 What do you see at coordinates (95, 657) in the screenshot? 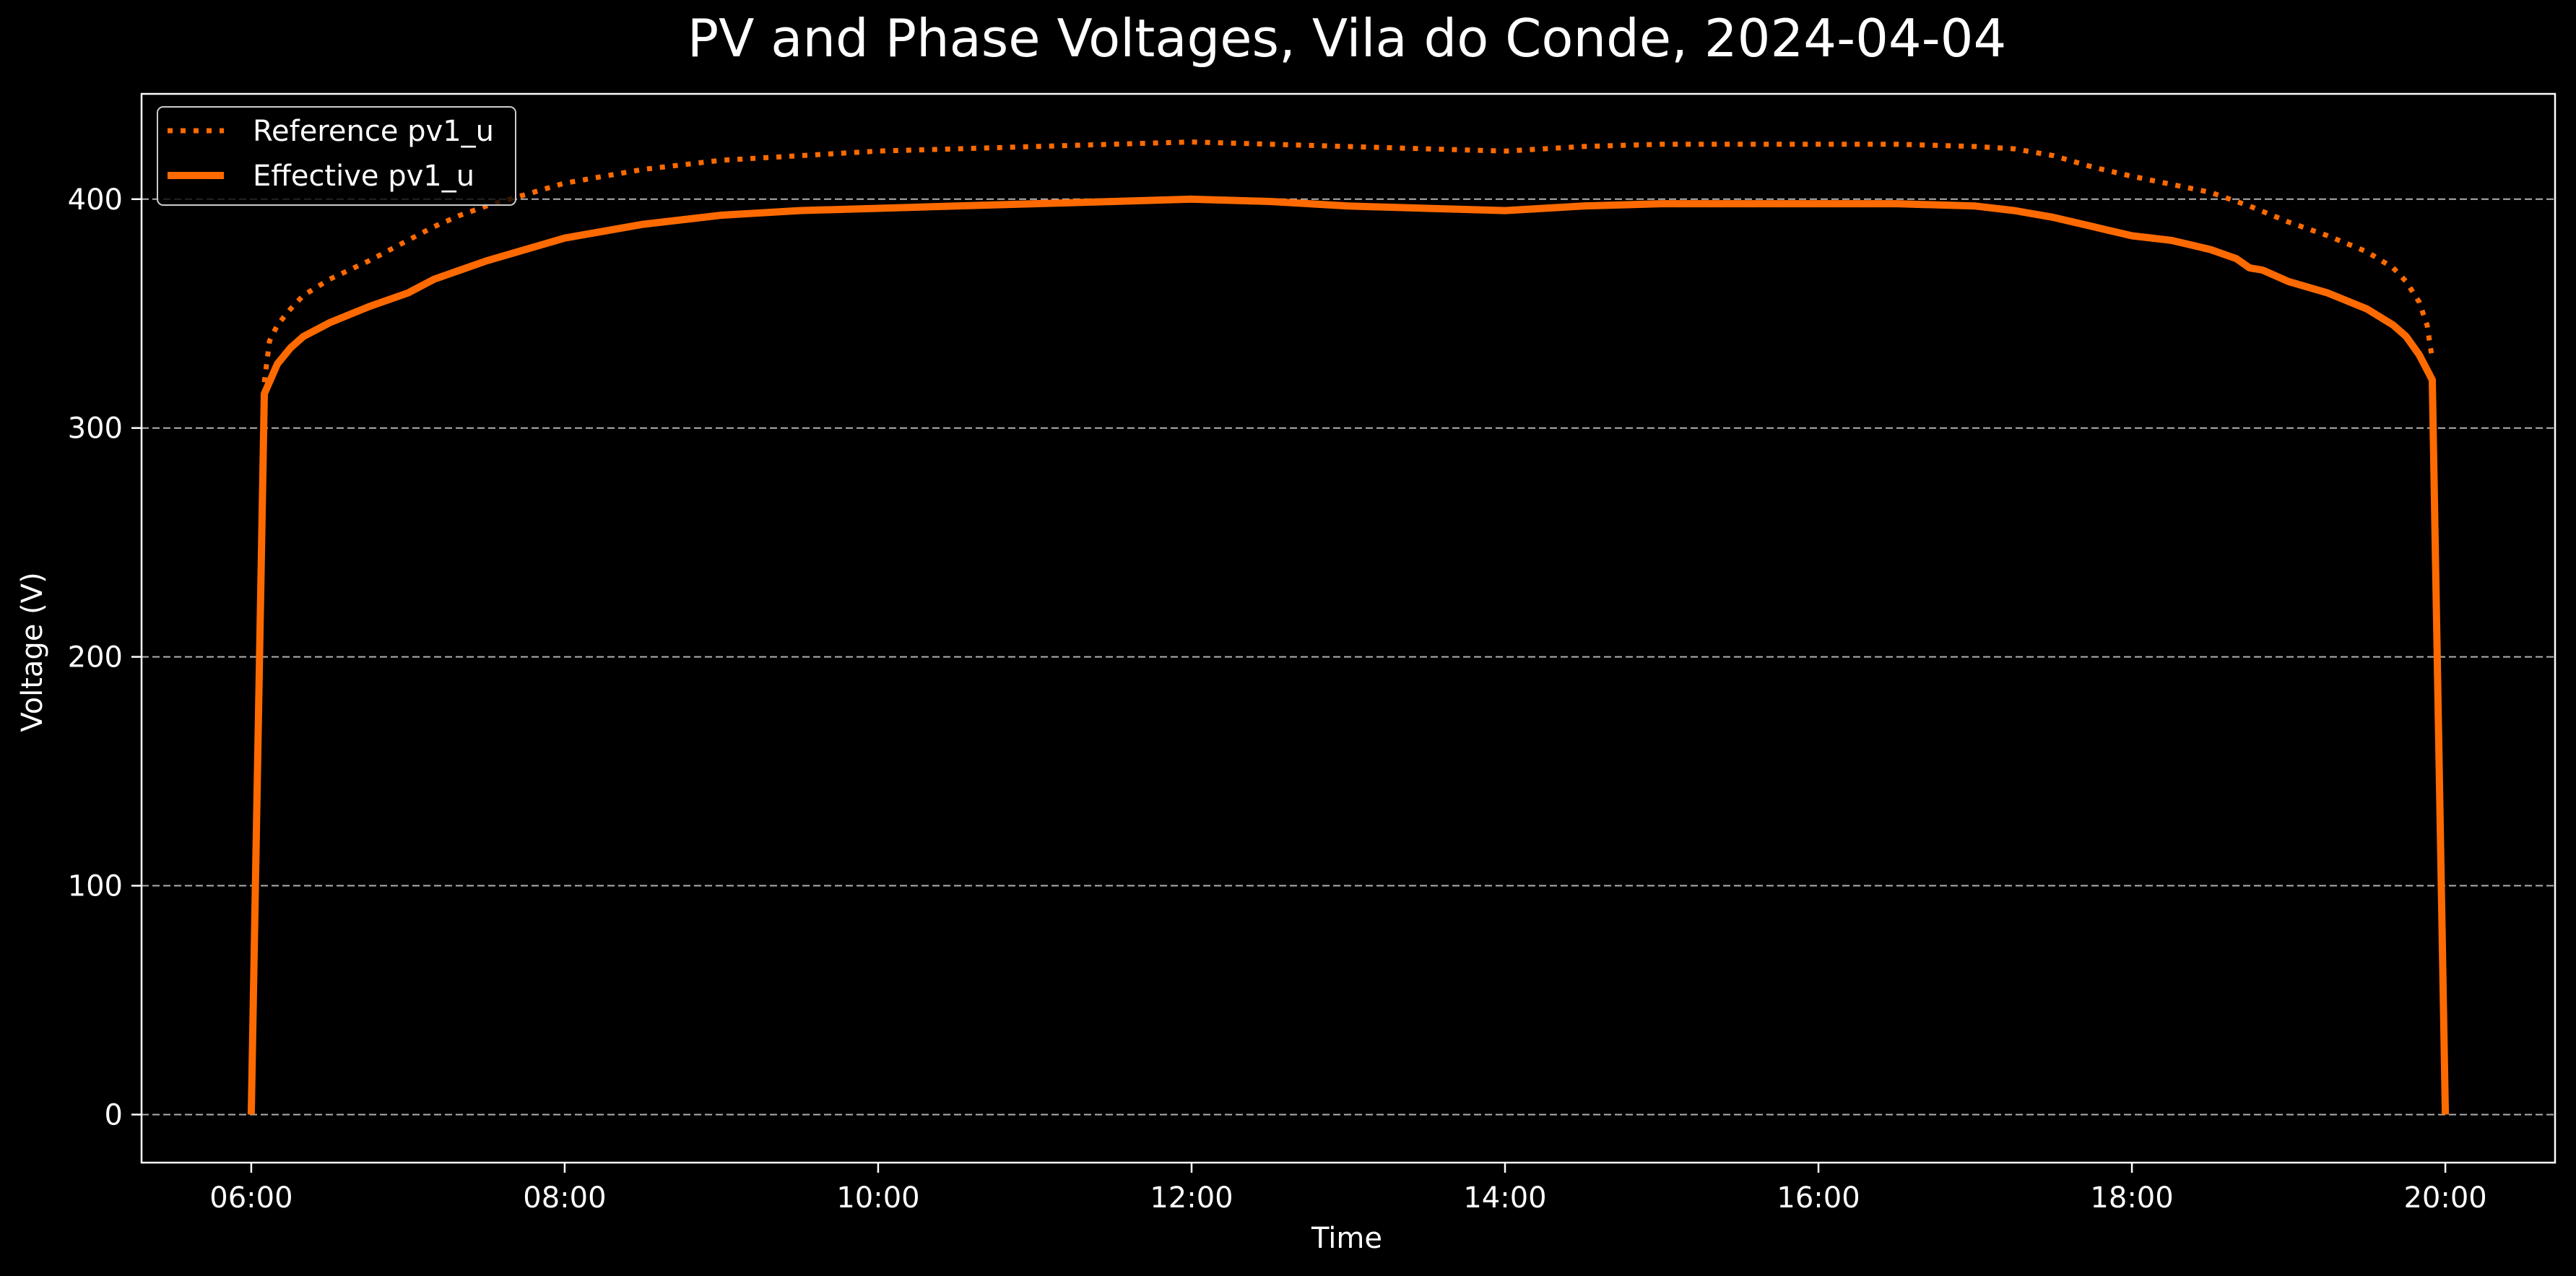
I see `y-tick-label: 200` at bounding box center [95, 657].